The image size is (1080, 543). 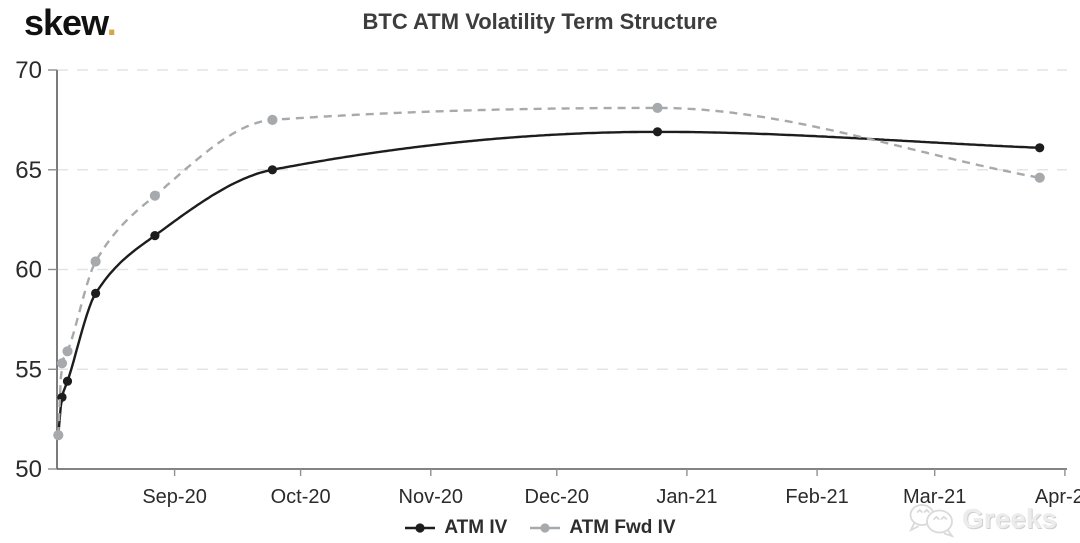 I want to click on legend: ATM IV ATM Fwd IV, so click(x=540, y=528).